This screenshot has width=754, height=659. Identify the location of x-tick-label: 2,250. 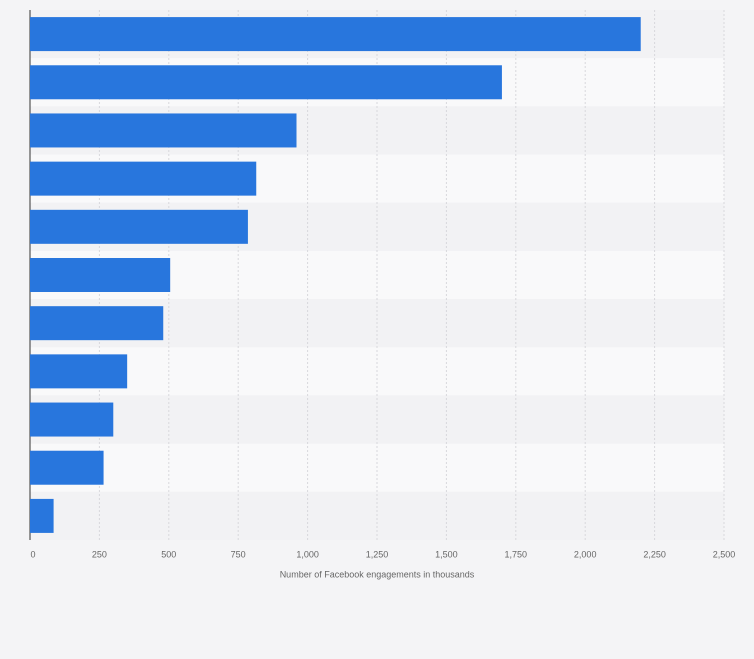
(654, 554).